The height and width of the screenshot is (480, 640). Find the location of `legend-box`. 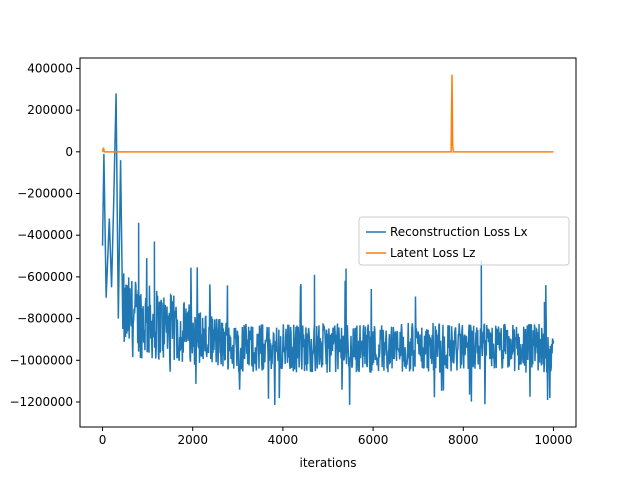

legend-box is located at coordinates (464, 241).